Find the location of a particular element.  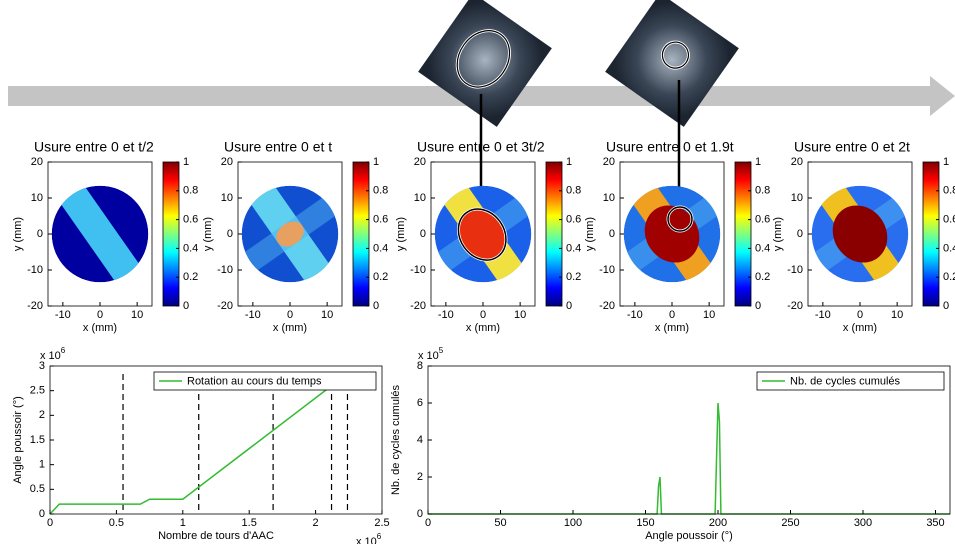

legend-box is located at coordinates (265, 381).